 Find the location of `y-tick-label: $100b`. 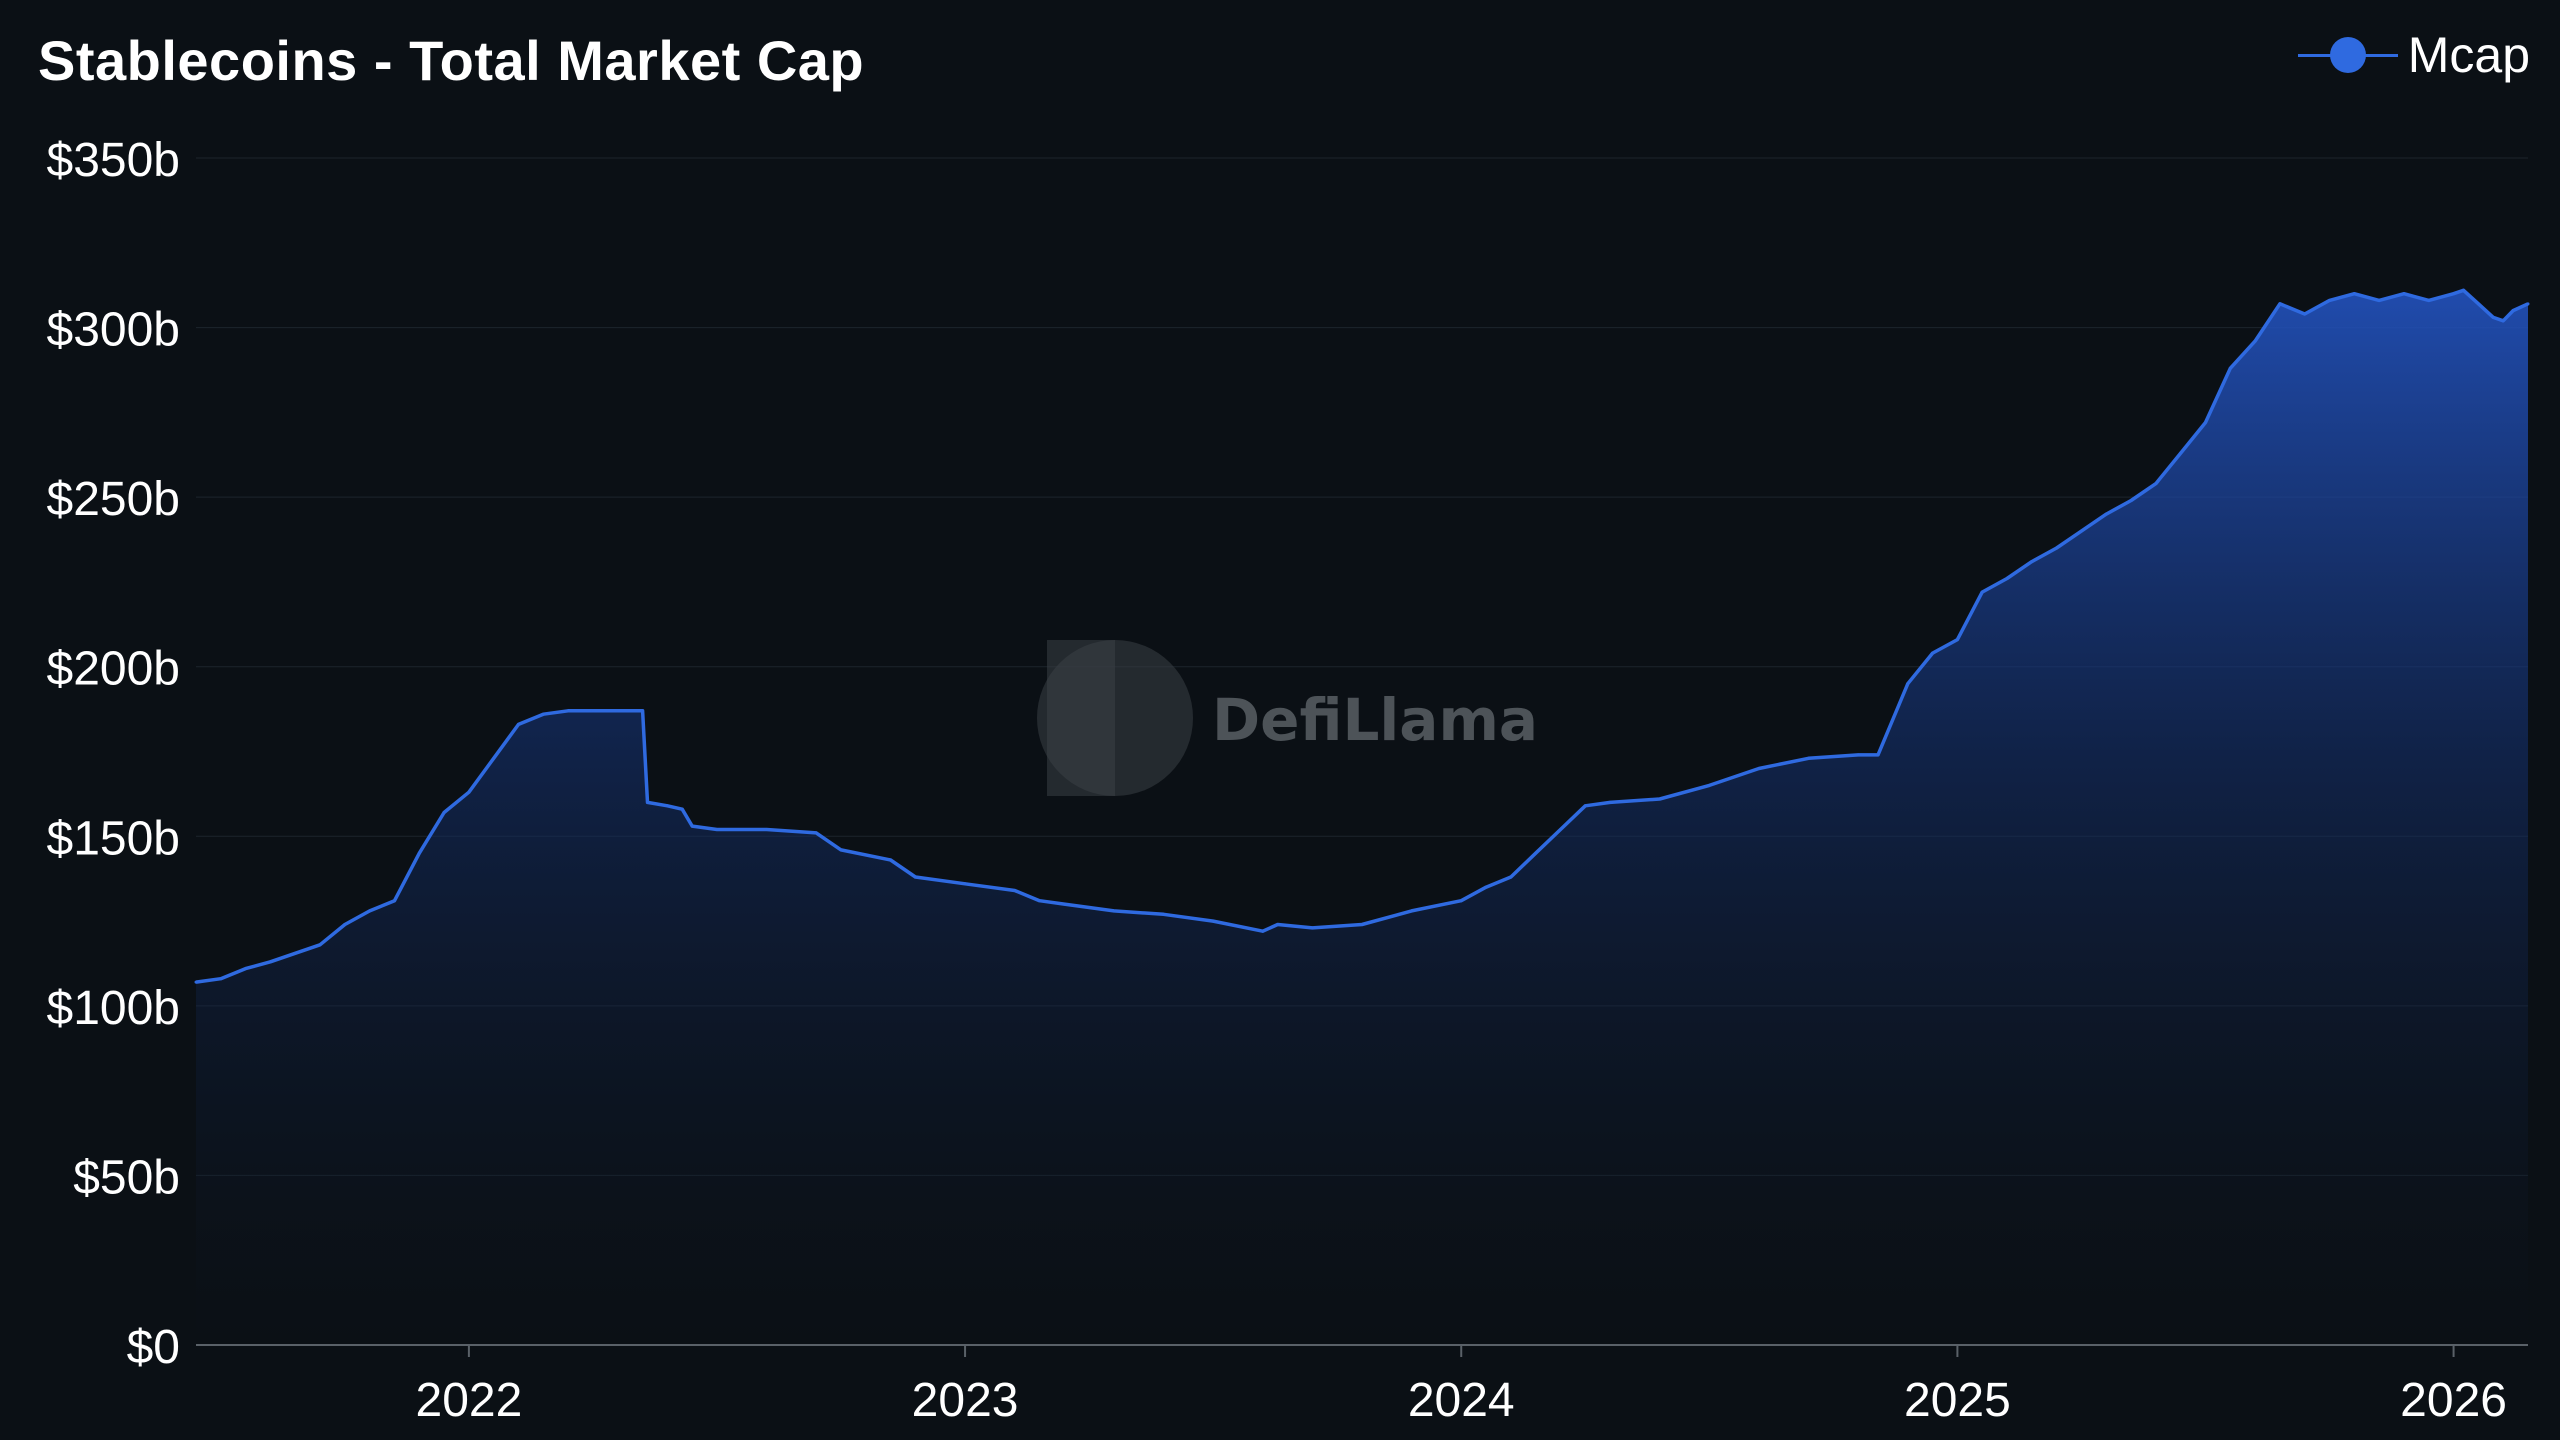

y-tick-label: $100b is located at coordinates (113, 1008).